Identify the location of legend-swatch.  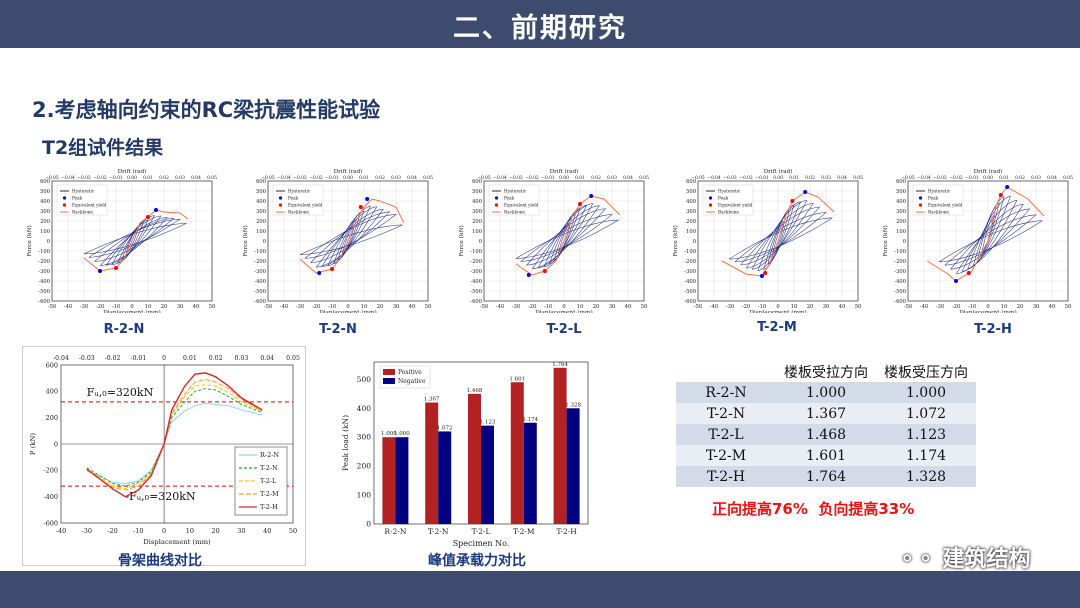
(920, 198).